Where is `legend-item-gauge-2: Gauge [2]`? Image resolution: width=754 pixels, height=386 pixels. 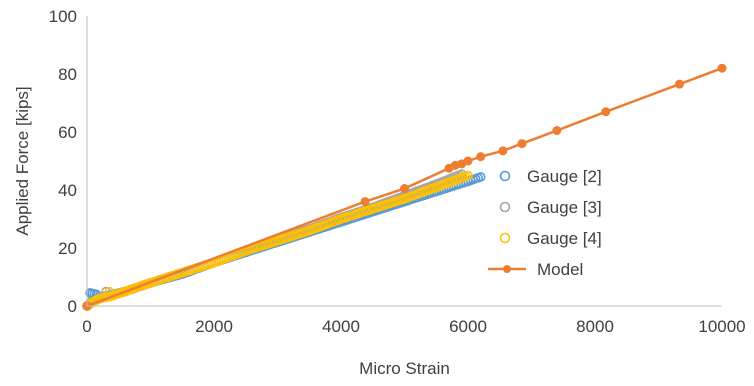
legend-item-gauge-2: Gauge [2] is located at coordinates (550, 176).